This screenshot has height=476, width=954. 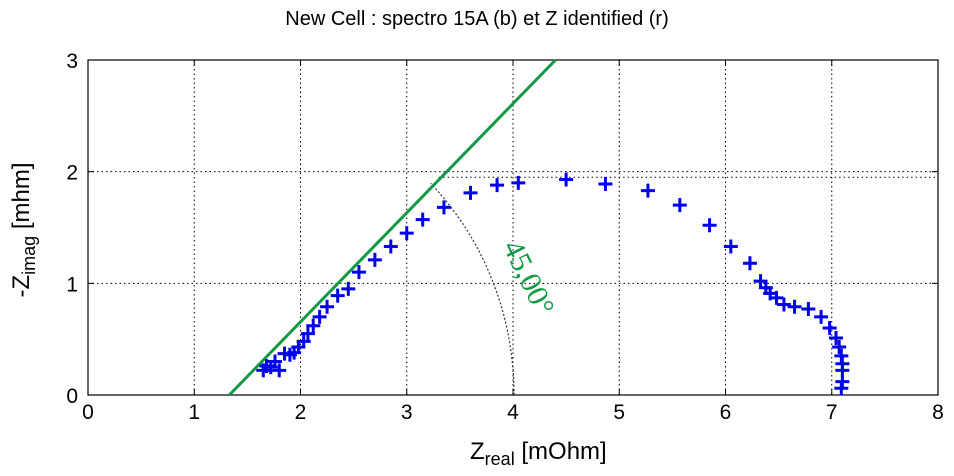 I want to click on y-tick-label: 0, so click(x=72, y=396).